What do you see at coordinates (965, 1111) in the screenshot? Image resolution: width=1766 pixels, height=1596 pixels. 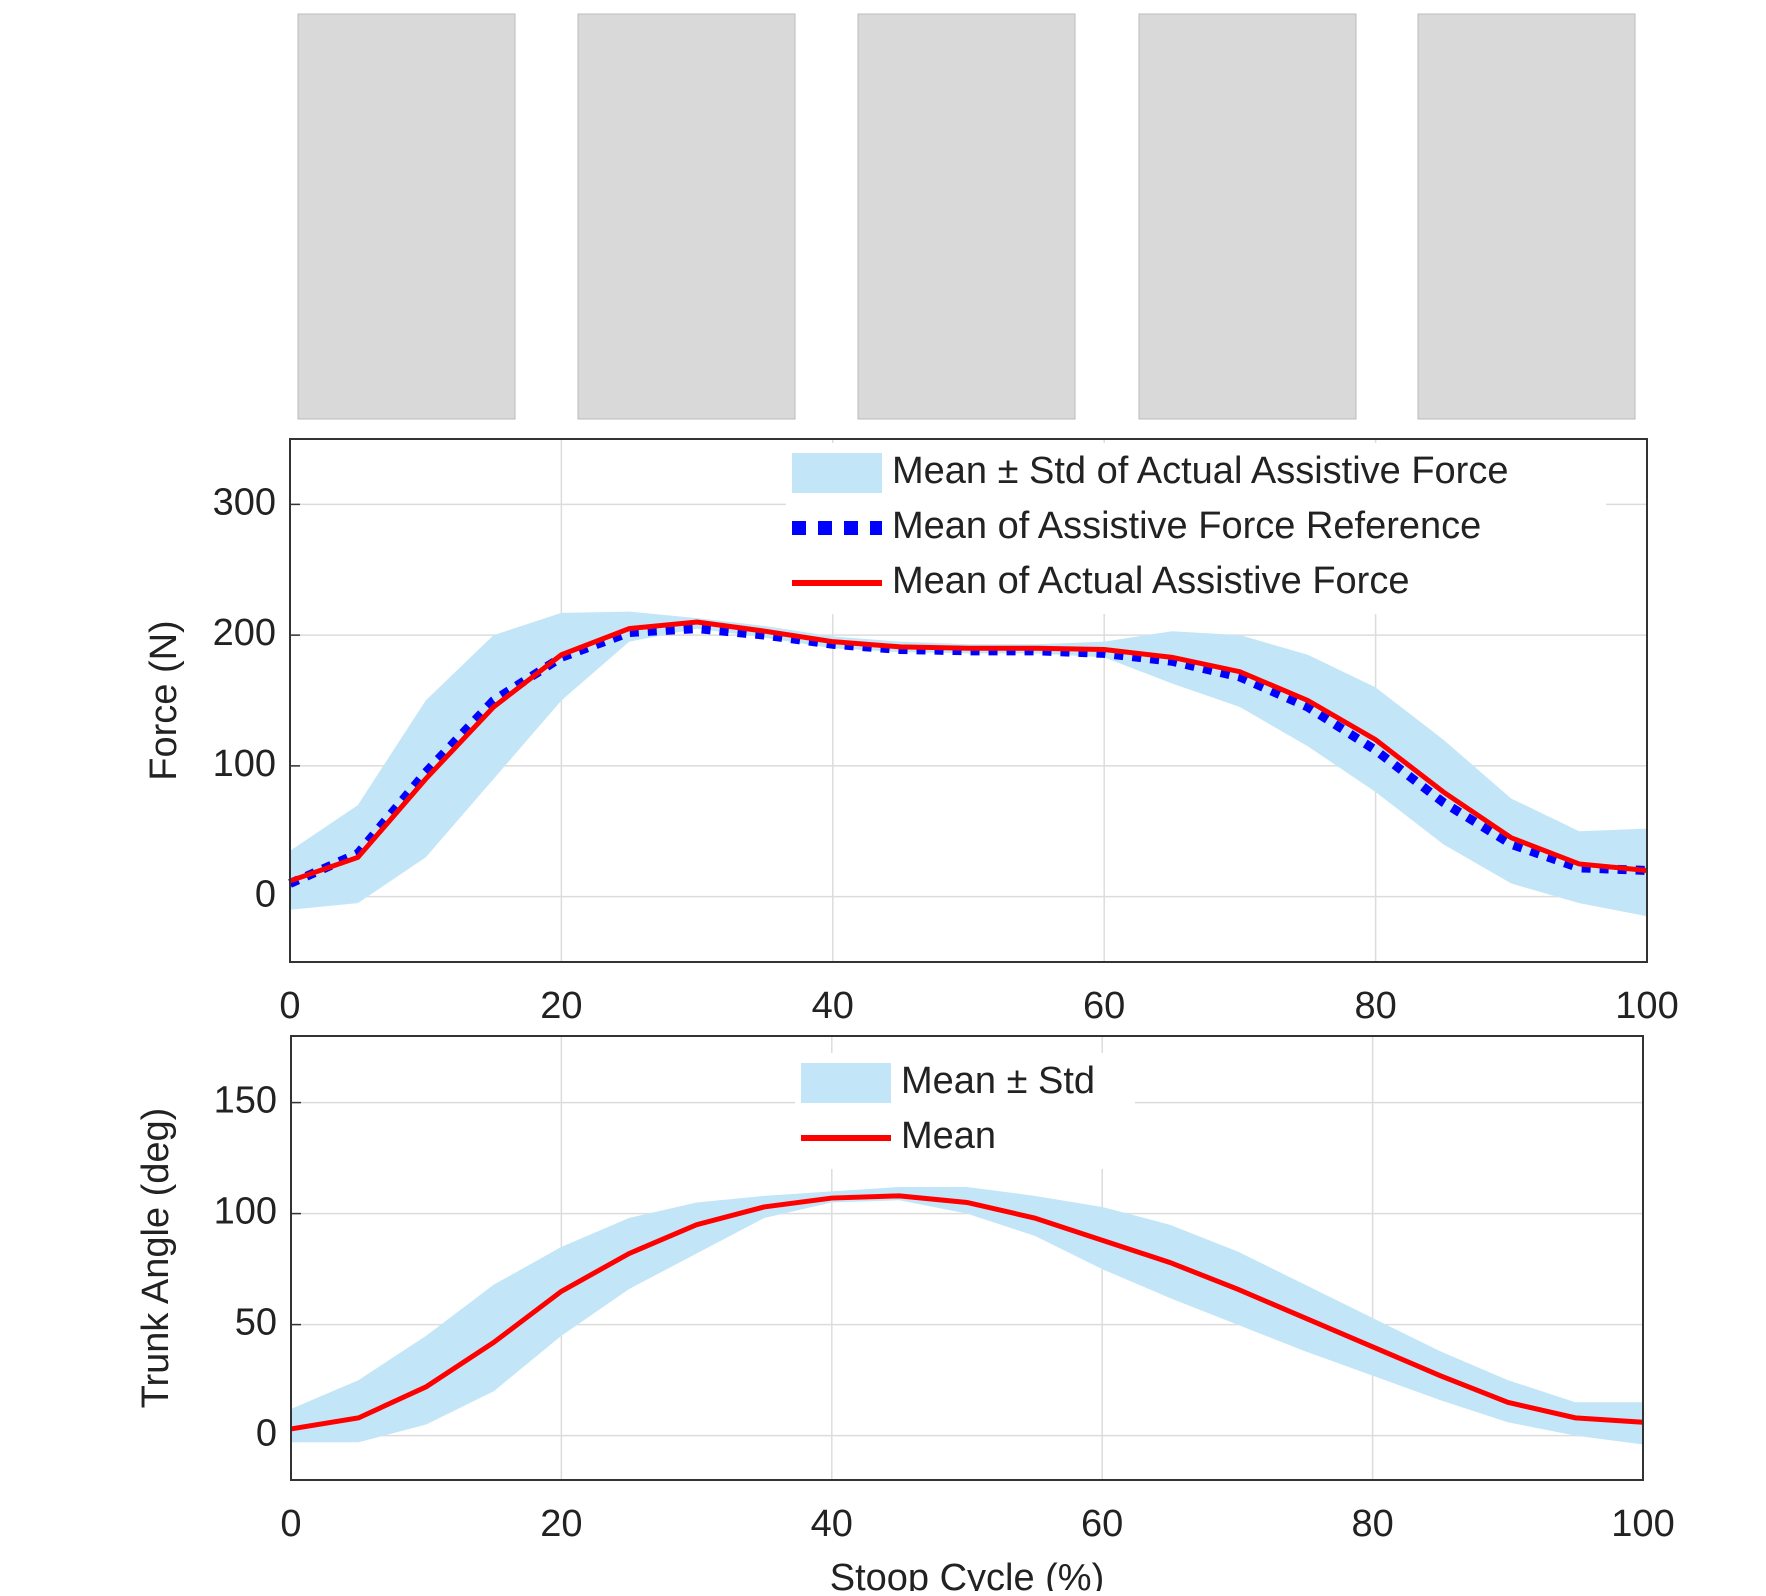 I see `legend: Mean ± Std Mean` at bounding box center [965, 1111].